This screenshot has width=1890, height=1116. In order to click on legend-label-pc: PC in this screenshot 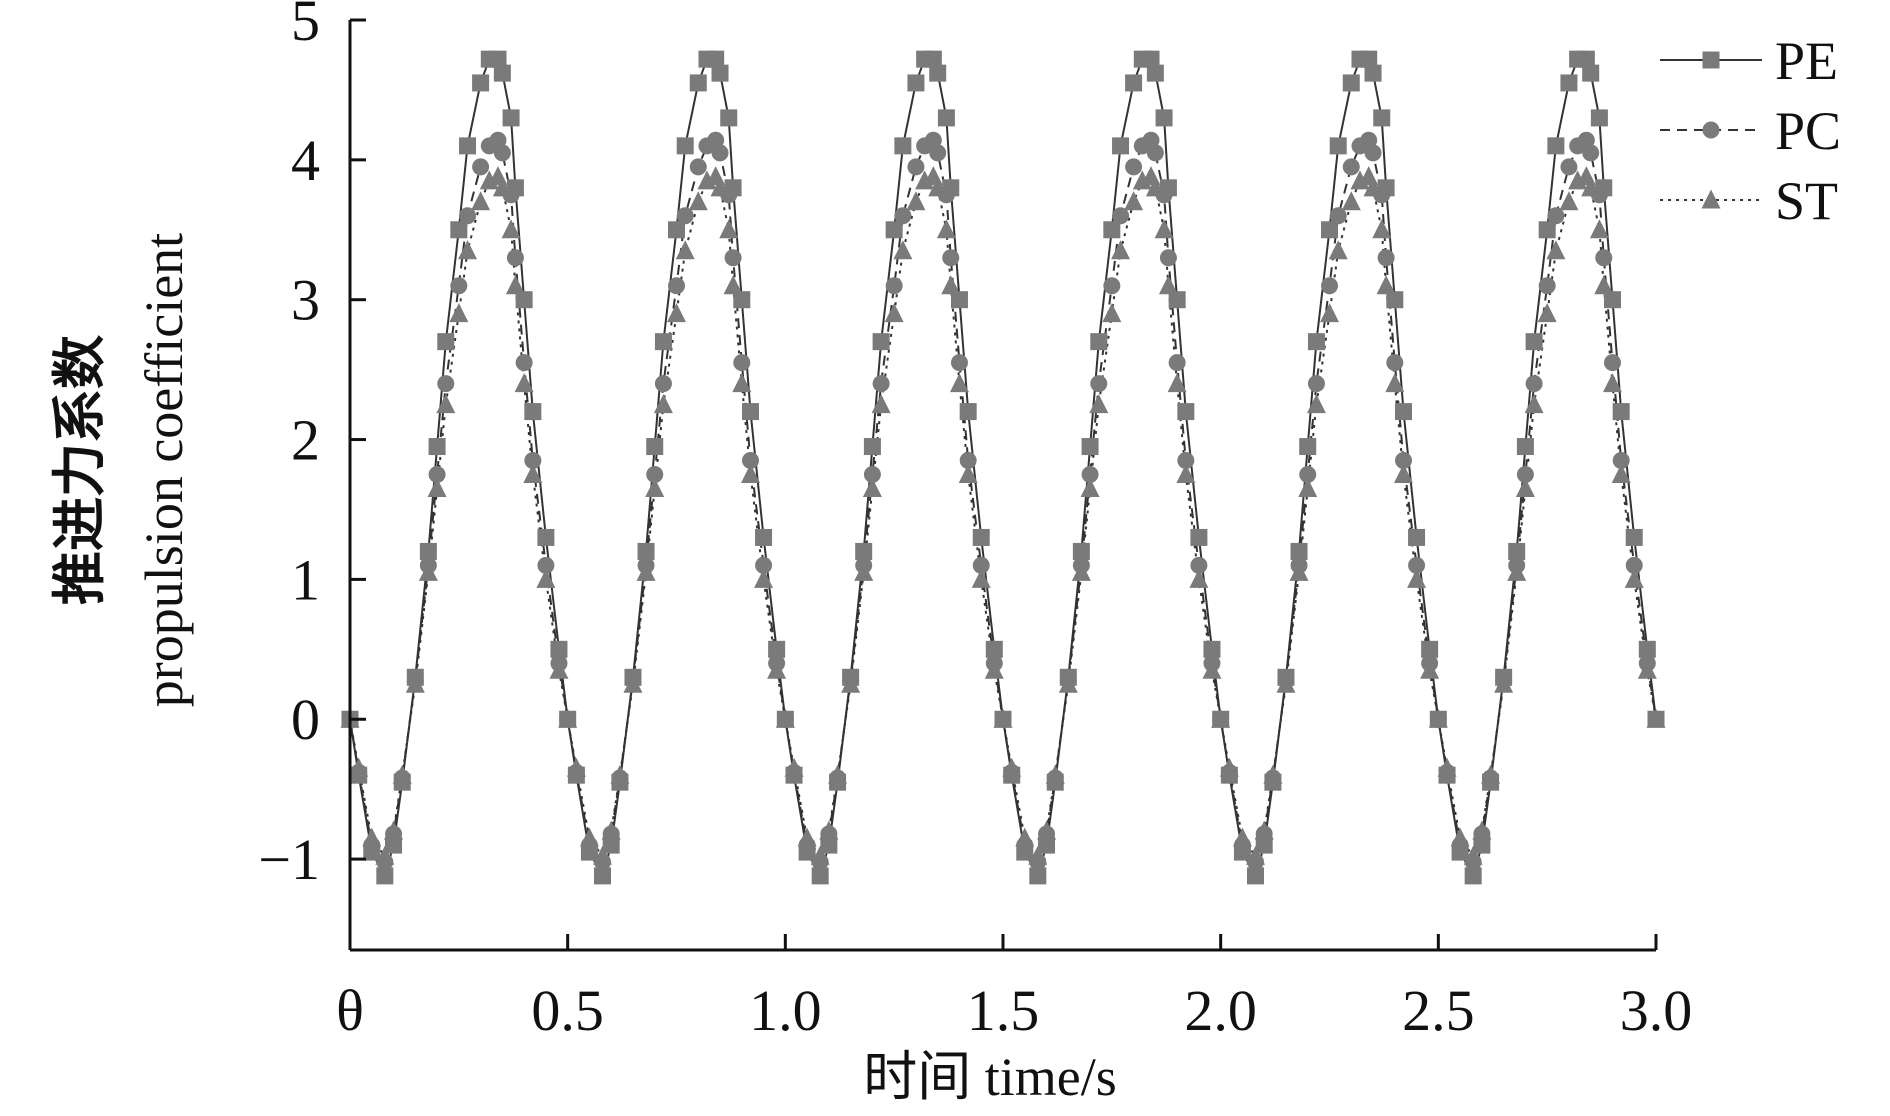, I will do `click(1808, 131)`.